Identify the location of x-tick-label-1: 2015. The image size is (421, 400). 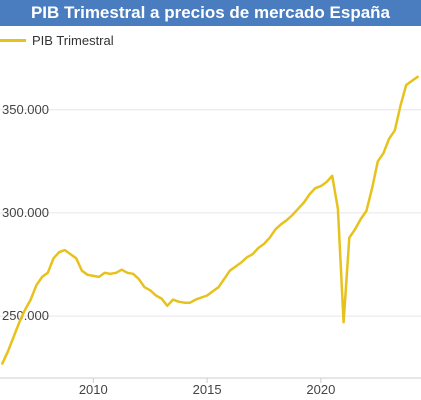
(207, 389).